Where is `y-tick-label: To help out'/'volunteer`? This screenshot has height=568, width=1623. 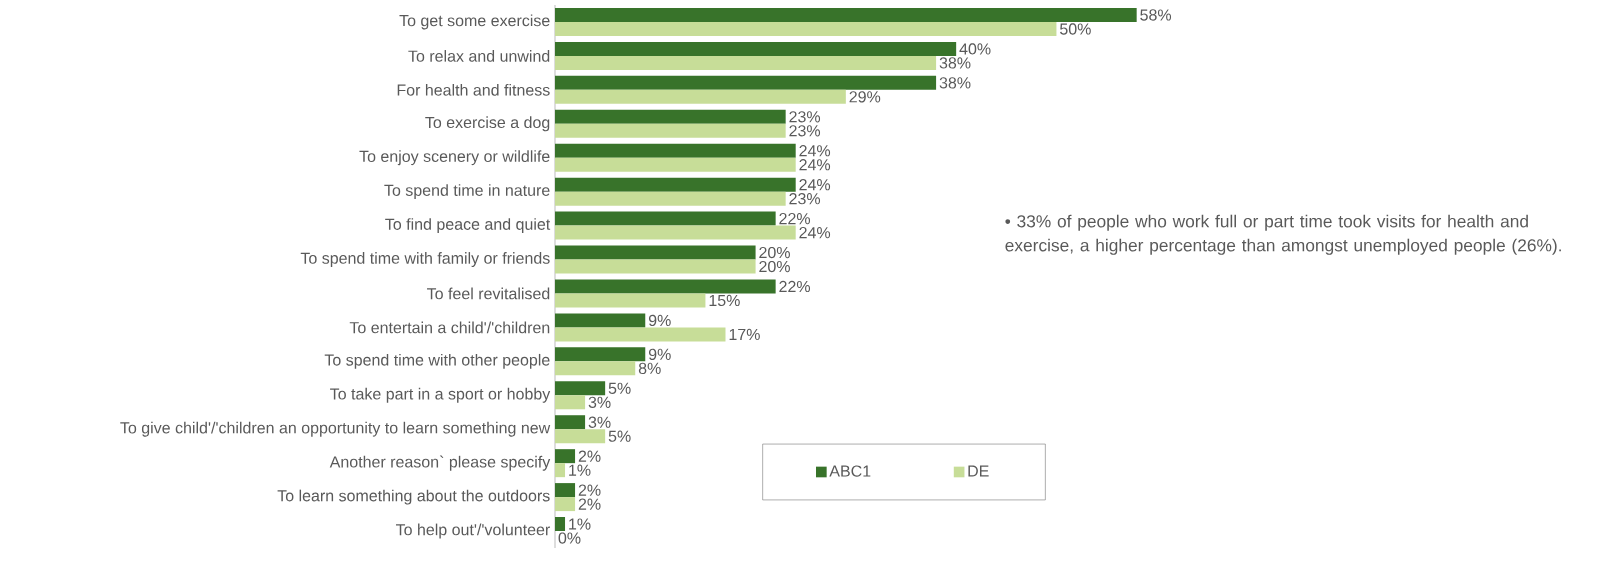 y-tick-label: To help out'/'volunteer is located at coordinates (472, 531).